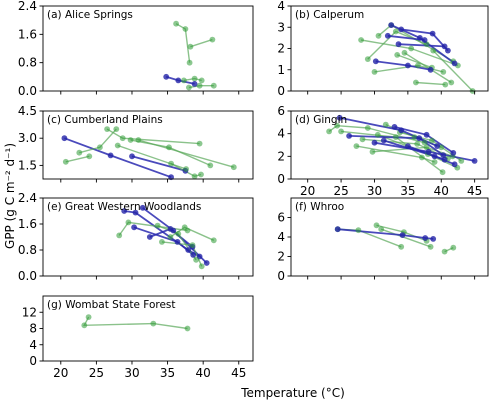  Describe the element at coordinates (27, 138) in the screenshot. I see `y-tick-label: 3.0` at that location.